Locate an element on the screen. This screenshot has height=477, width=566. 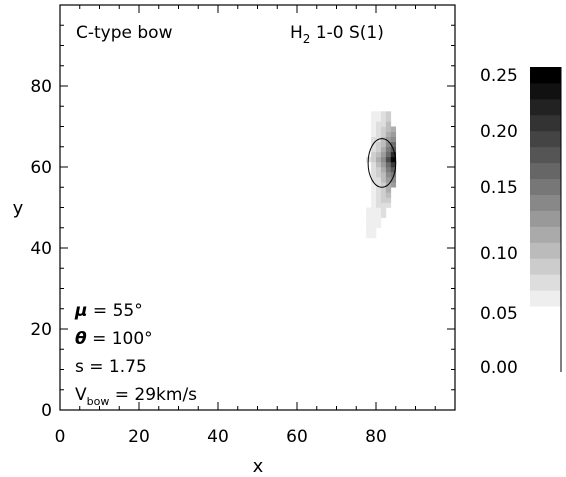
x-tick-labels: 0 20 40 60 80 is located at coordinates (221, 437).